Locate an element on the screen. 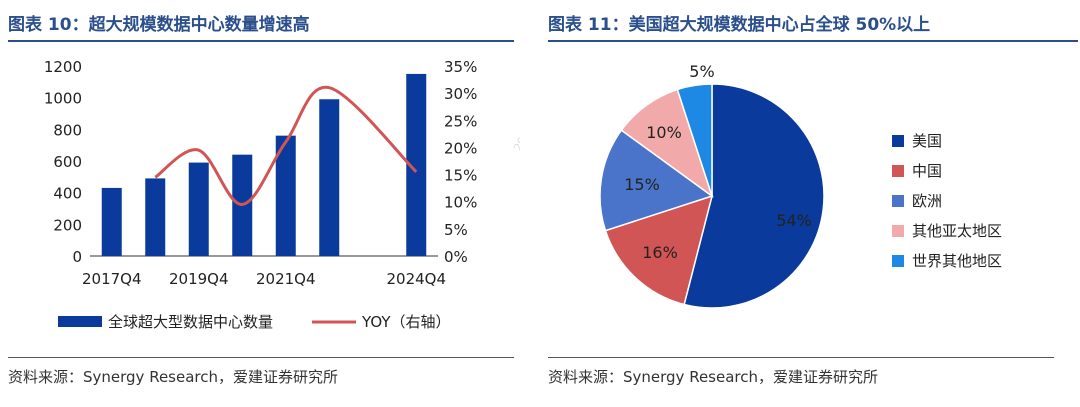 The height and width of the screenshot is (407, 1080). pie-slice-label: 54% is located at coordinates (794, 220).